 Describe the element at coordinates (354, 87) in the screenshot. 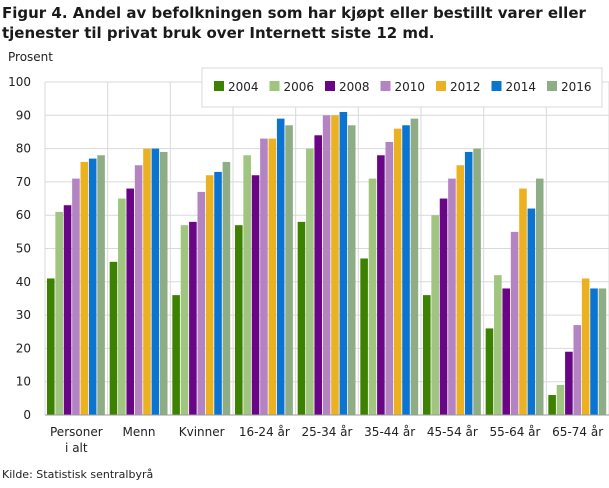

I see `legend-label: 2008` at that location.